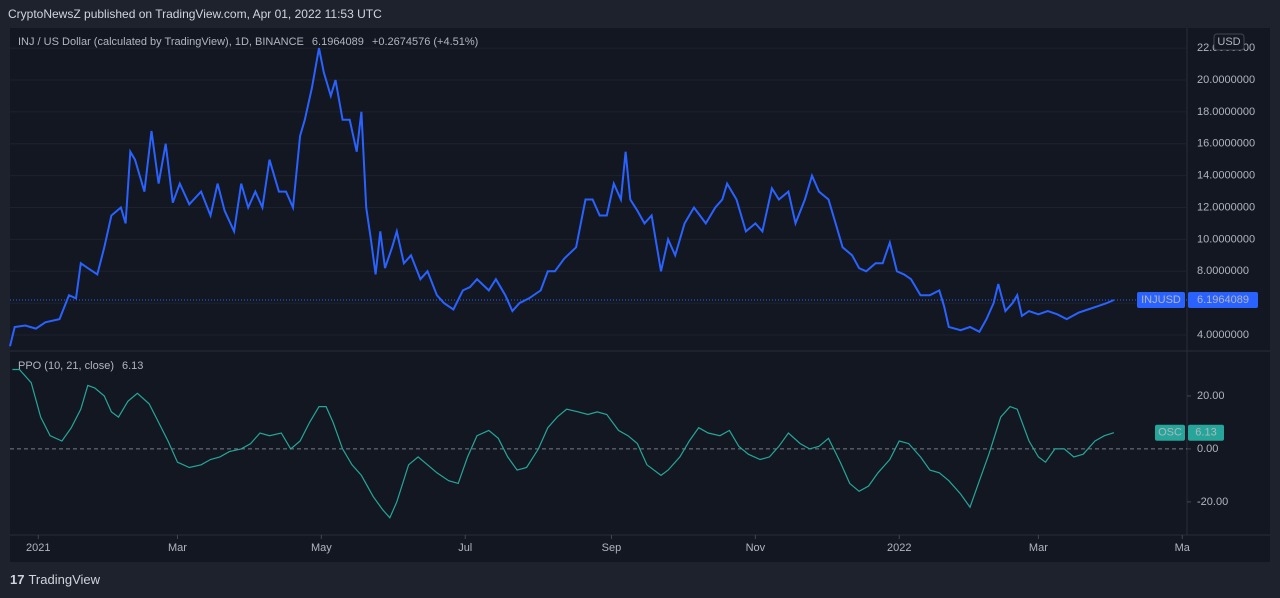 The height and width of the screenshot is (598, 1280). Describe the element at coordinates (756, 548) in the screenshot. I see `x-tick-label: Nov` at that location.